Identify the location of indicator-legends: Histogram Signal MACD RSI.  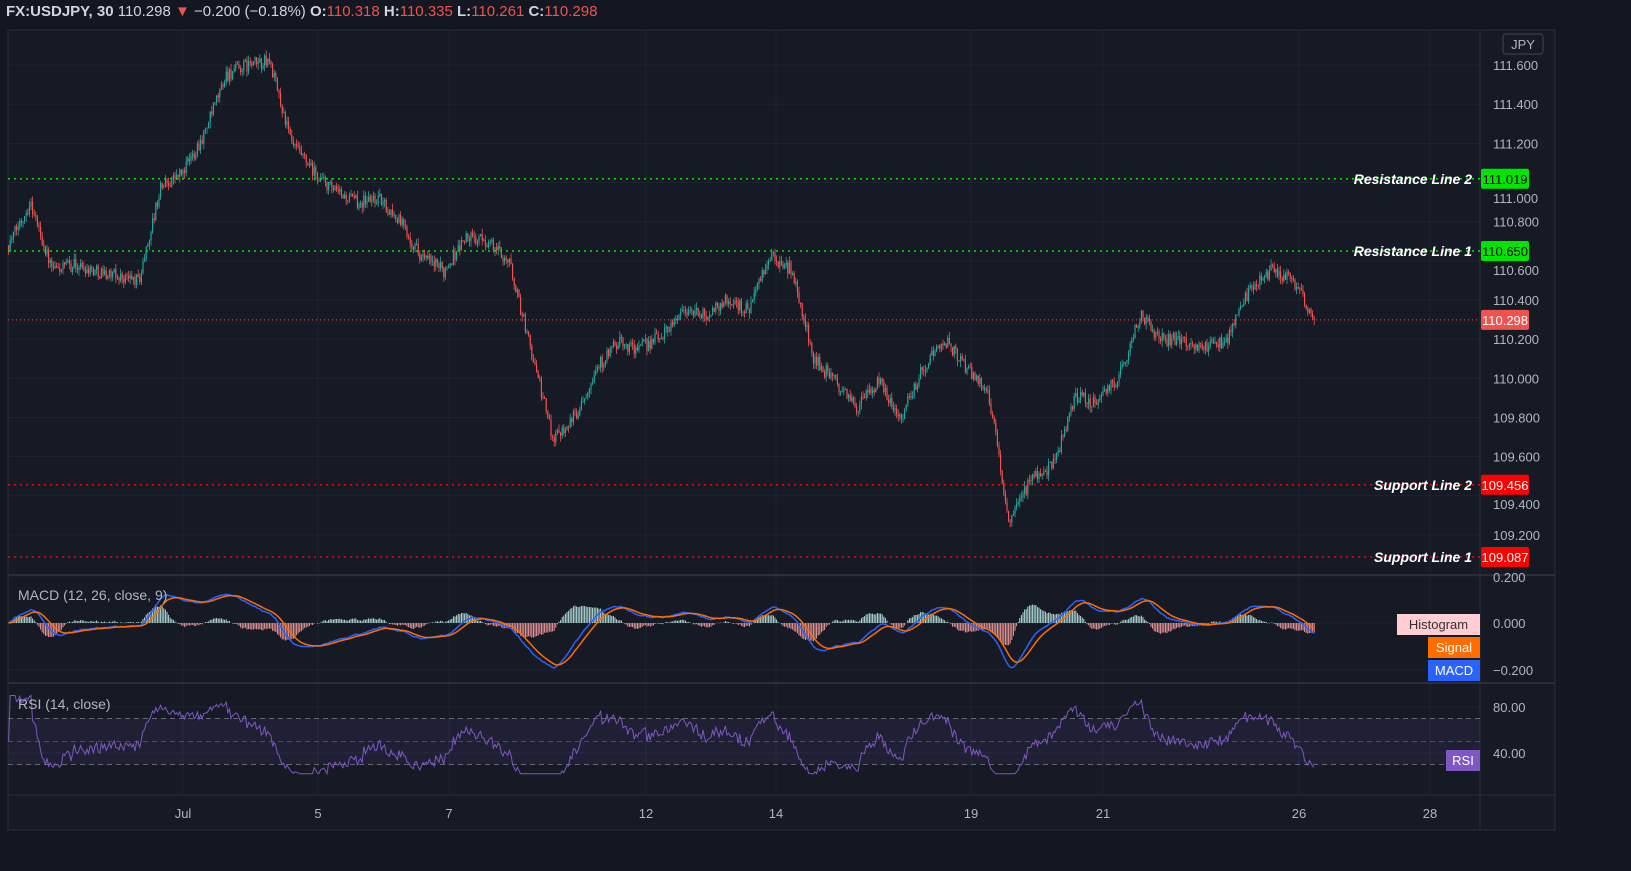
(1438, 692).